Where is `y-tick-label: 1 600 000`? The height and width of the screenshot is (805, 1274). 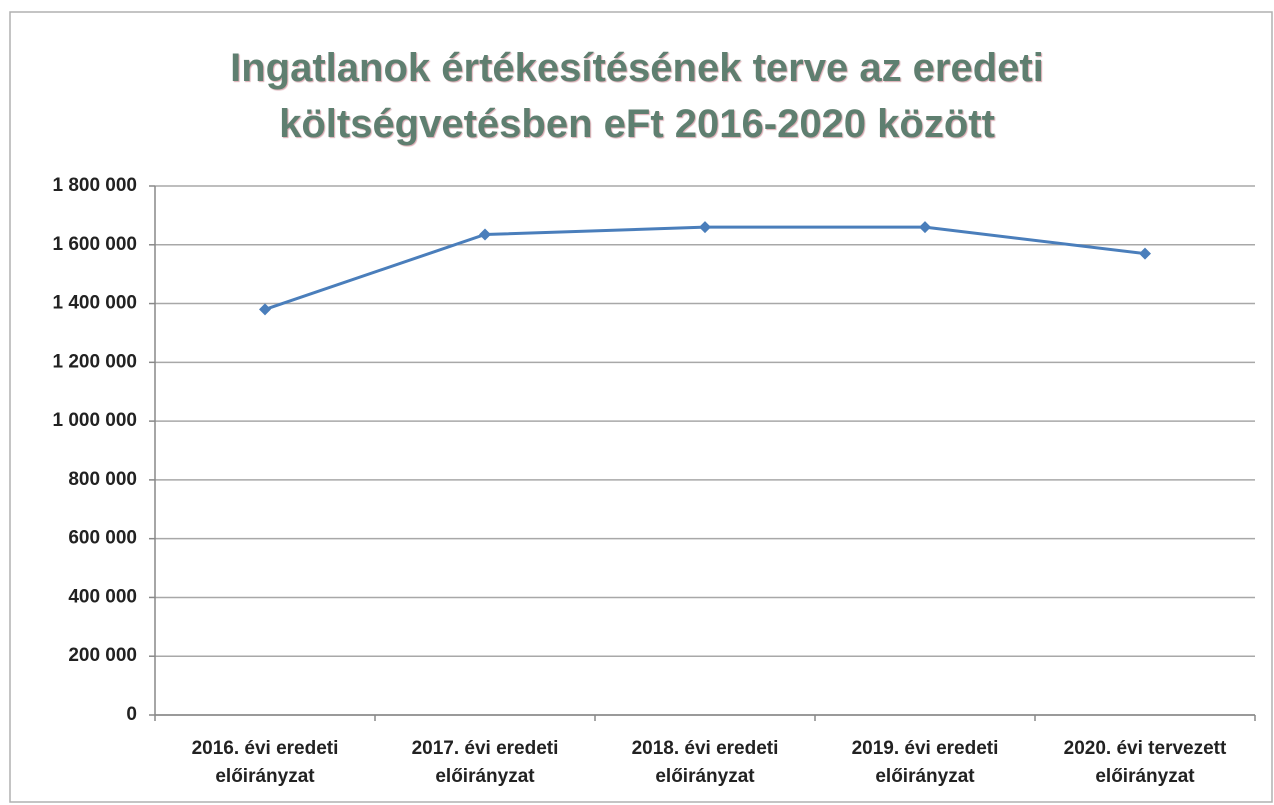
y-tick-label: 1 600 000 is located at coordinates (94, 244).